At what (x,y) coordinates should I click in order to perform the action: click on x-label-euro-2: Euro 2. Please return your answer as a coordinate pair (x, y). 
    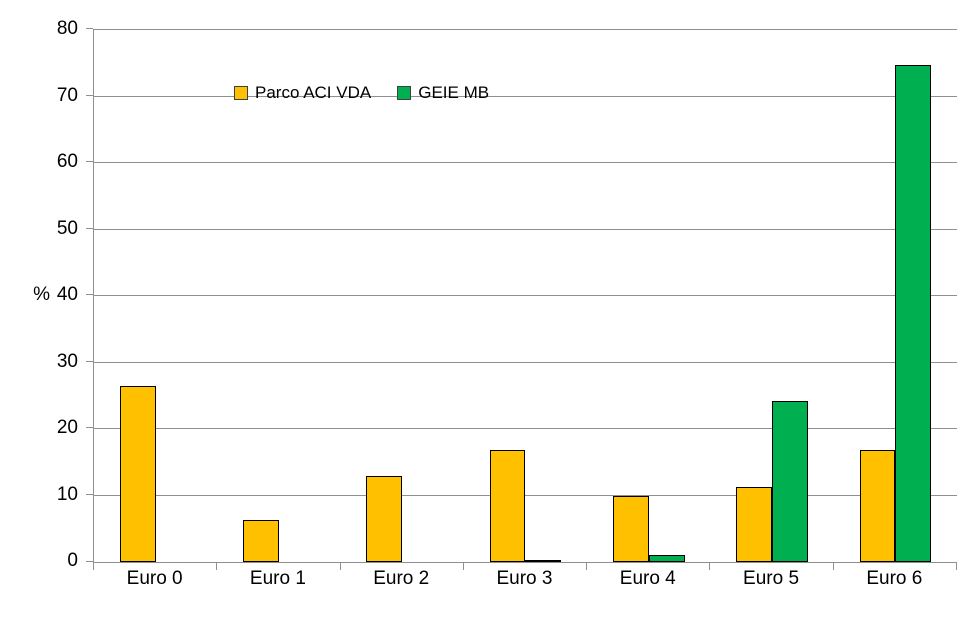
    Looking at the image, I should click on (401, 578).